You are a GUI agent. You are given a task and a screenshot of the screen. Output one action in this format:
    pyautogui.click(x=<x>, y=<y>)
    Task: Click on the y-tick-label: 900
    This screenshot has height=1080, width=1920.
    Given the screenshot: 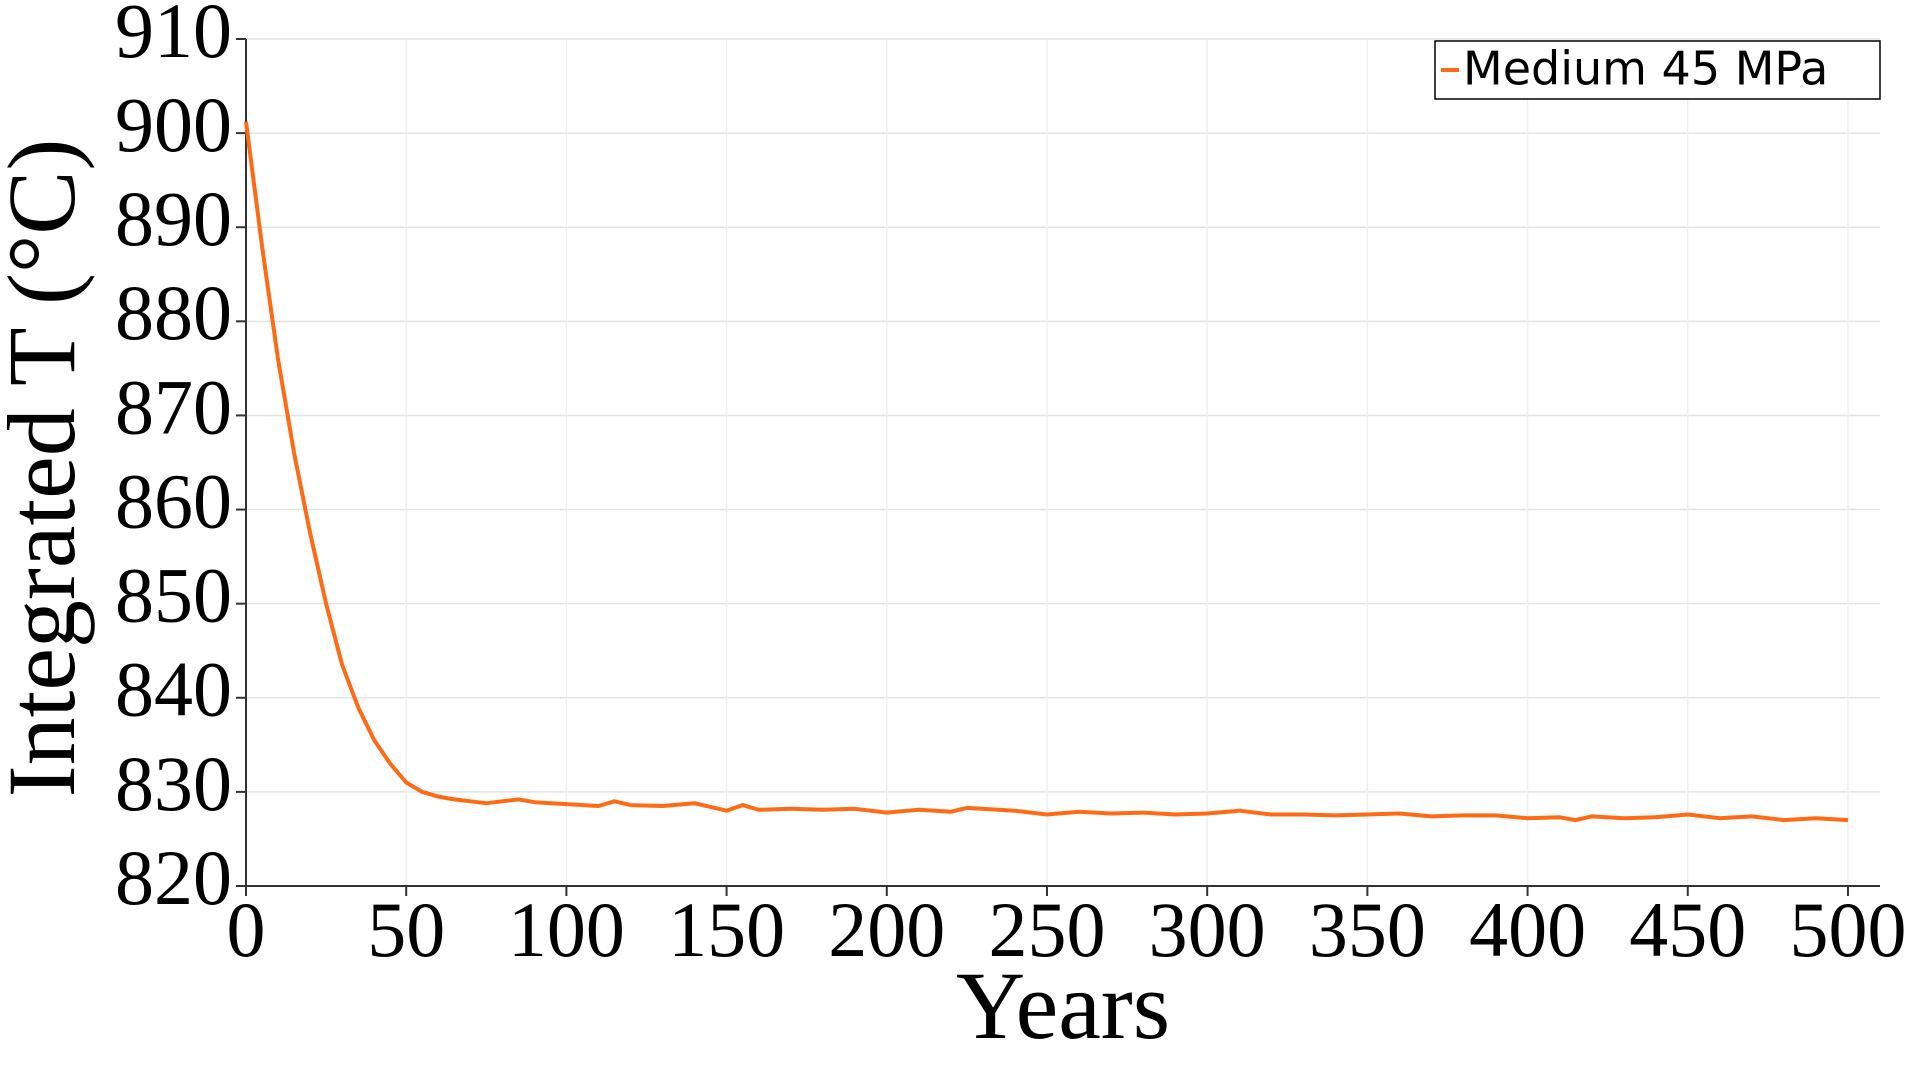 What is the action you would take?
    pyautogui.click(x=173, y=124)
    